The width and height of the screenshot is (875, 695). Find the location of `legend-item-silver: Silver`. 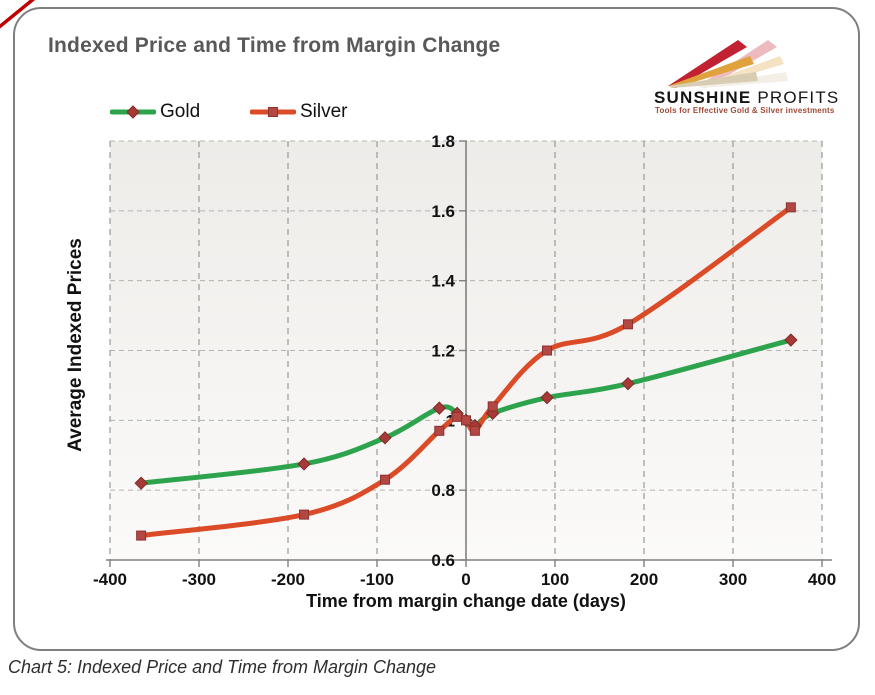

legend-item-silver: Silver is located at coordinates (299, 112).